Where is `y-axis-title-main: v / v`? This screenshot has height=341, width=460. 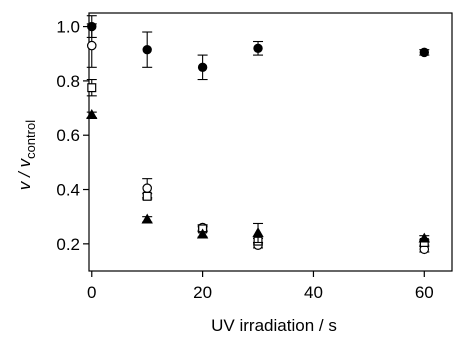
y-axis-title-main: v / v is located at coordinates (24, 173).